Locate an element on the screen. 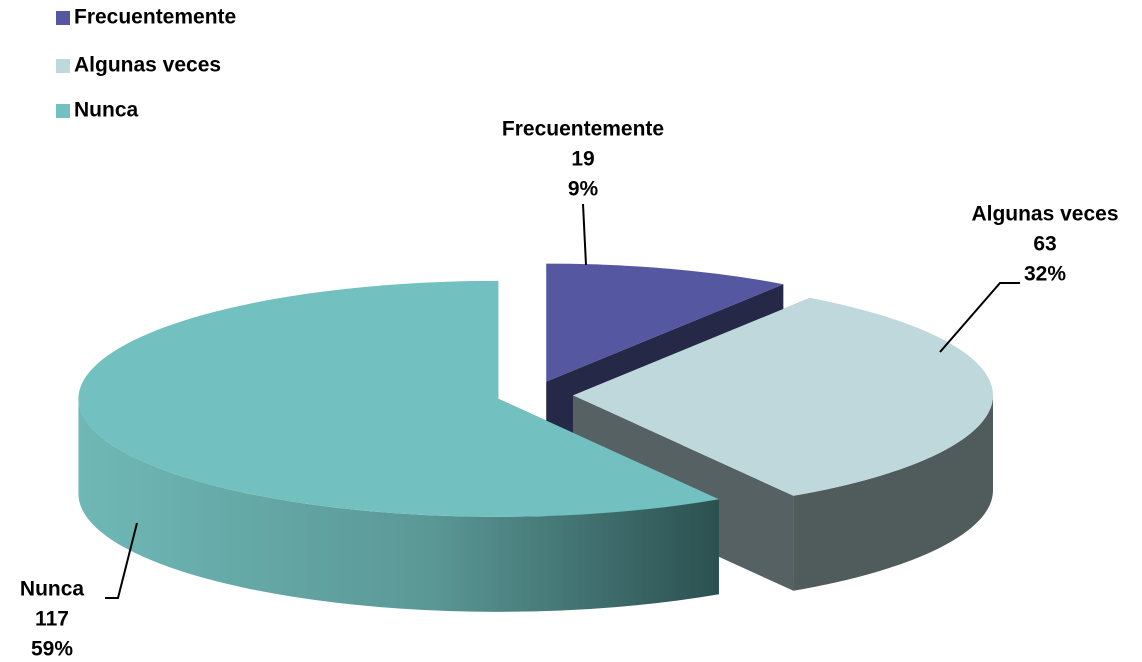 This screenshot has height=662, width=1142. data-label-percent: 32% is located at coordinates (1045, 274).